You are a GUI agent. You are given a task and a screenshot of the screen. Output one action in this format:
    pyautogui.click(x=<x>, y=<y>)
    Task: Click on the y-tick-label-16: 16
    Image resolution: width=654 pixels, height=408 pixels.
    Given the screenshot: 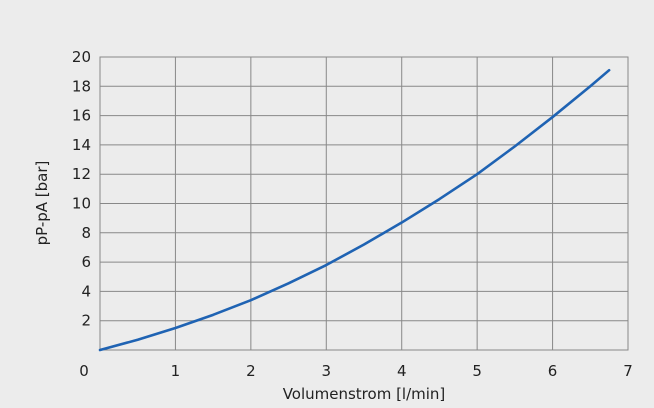 What is the action you would take?
    pyautogui.click(x=81, y=116)
    